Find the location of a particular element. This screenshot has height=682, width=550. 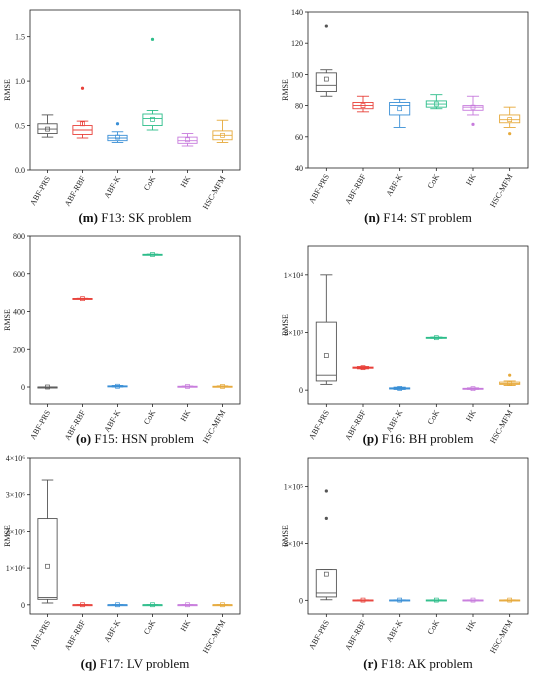

x-tick-label: ABF-K is located at coordinates (112, 630).